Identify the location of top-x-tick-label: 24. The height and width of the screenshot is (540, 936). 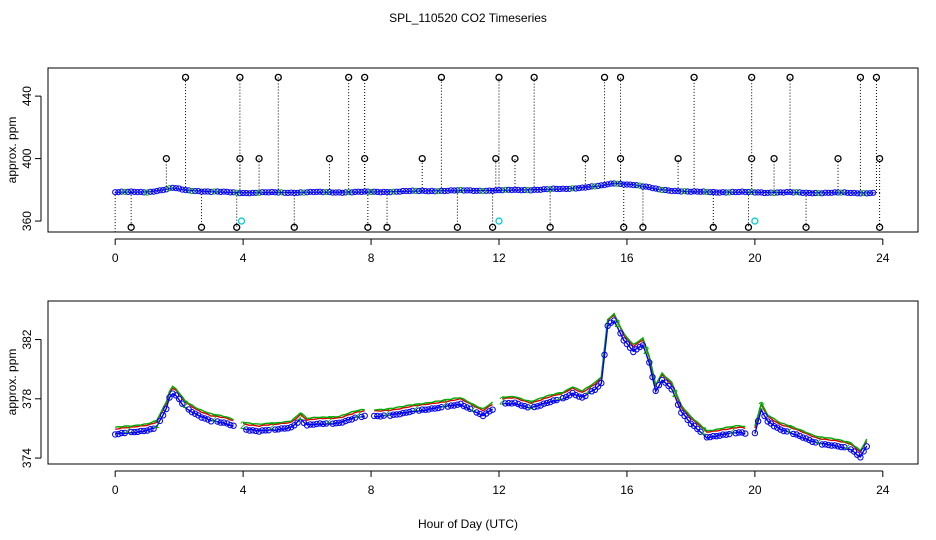
(883, 258).